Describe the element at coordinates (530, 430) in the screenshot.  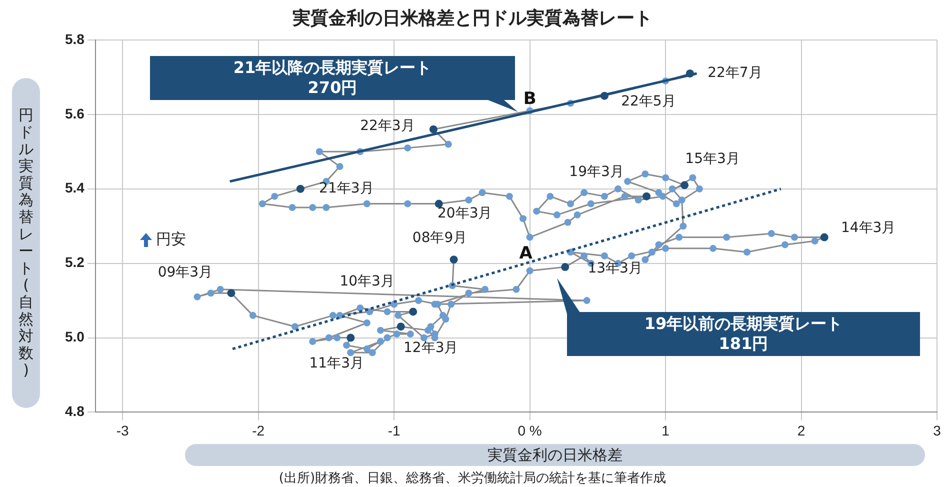
I see `x-tick-label: 0 %` at that location.